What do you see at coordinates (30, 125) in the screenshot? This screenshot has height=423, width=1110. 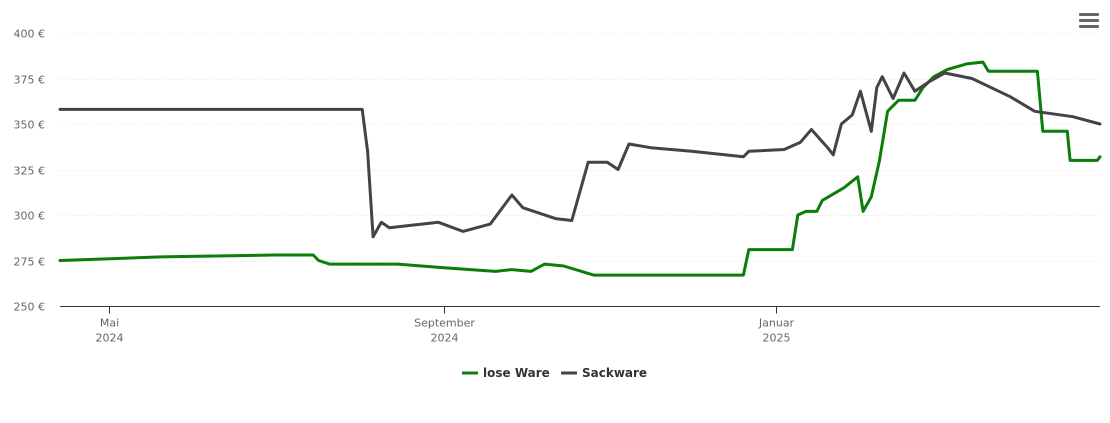 I see `y-tick-label: 350 €` at bounding box center [30, 125].